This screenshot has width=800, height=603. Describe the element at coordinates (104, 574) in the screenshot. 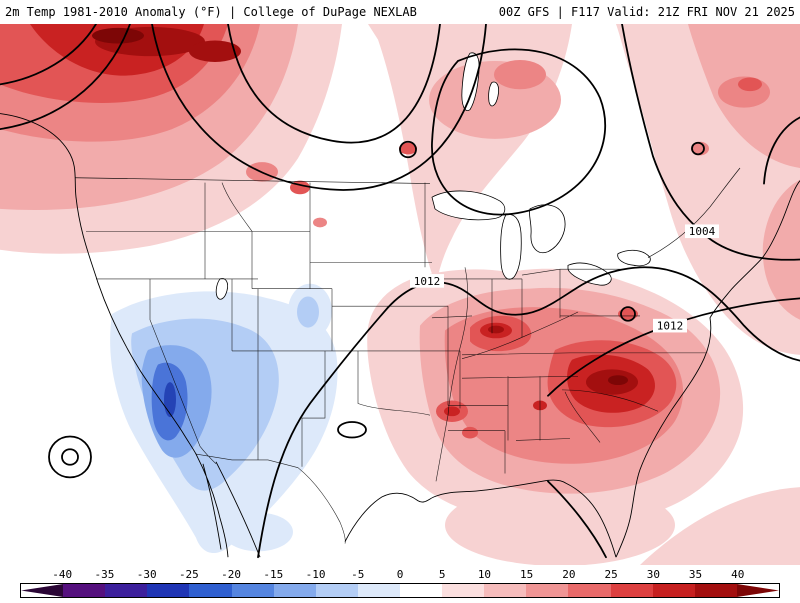

I see `colorbar-tick-label: -35` at that location.